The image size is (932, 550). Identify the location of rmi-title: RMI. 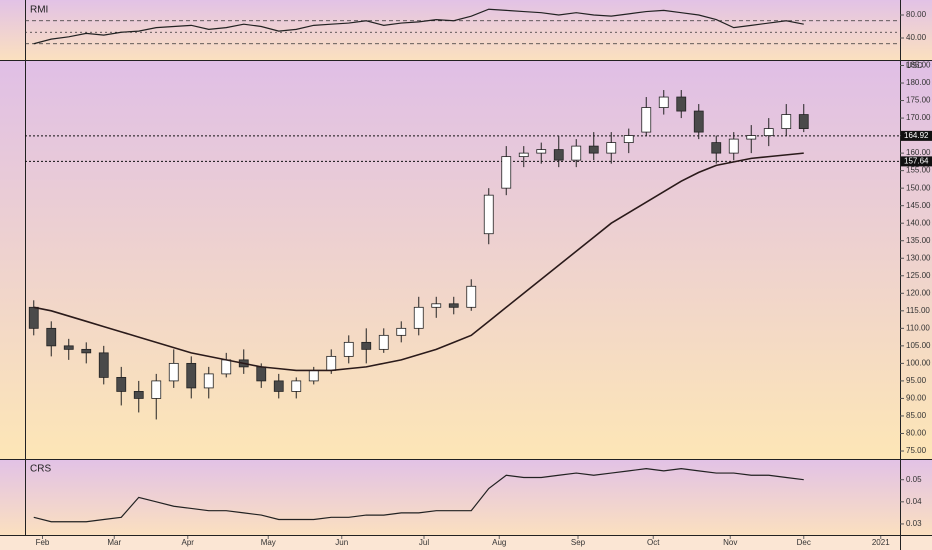
(39, 10).